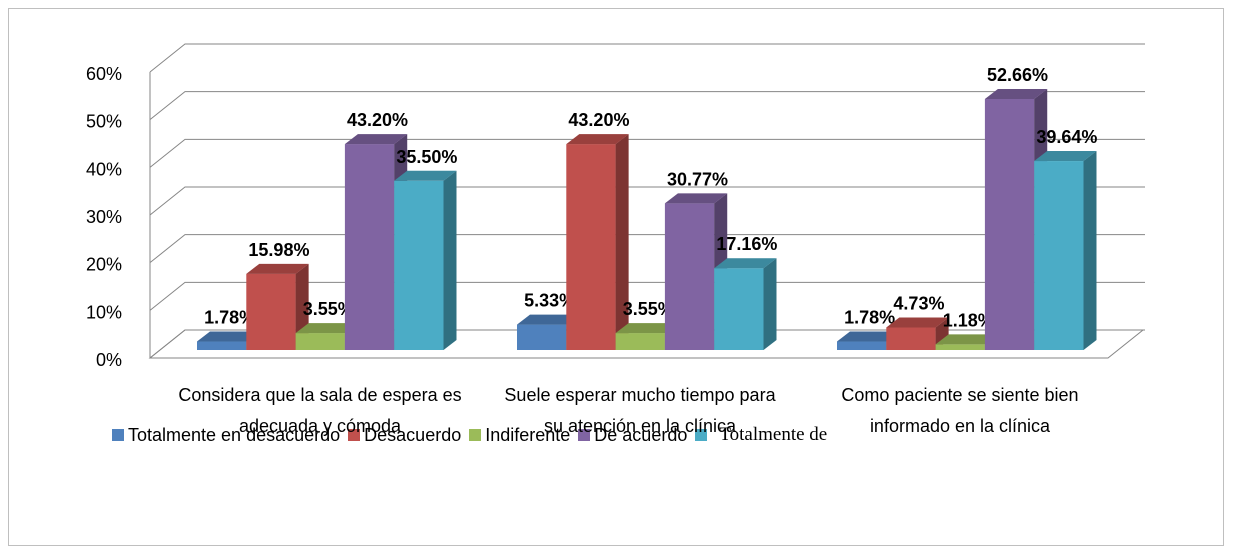 Image resolution: width=1234 pixels, height=556 pixels. What do you see at coordinates (697, 179) in the screenshot?
I see `data-label: 30.77%` at bounding box center [697, 179].